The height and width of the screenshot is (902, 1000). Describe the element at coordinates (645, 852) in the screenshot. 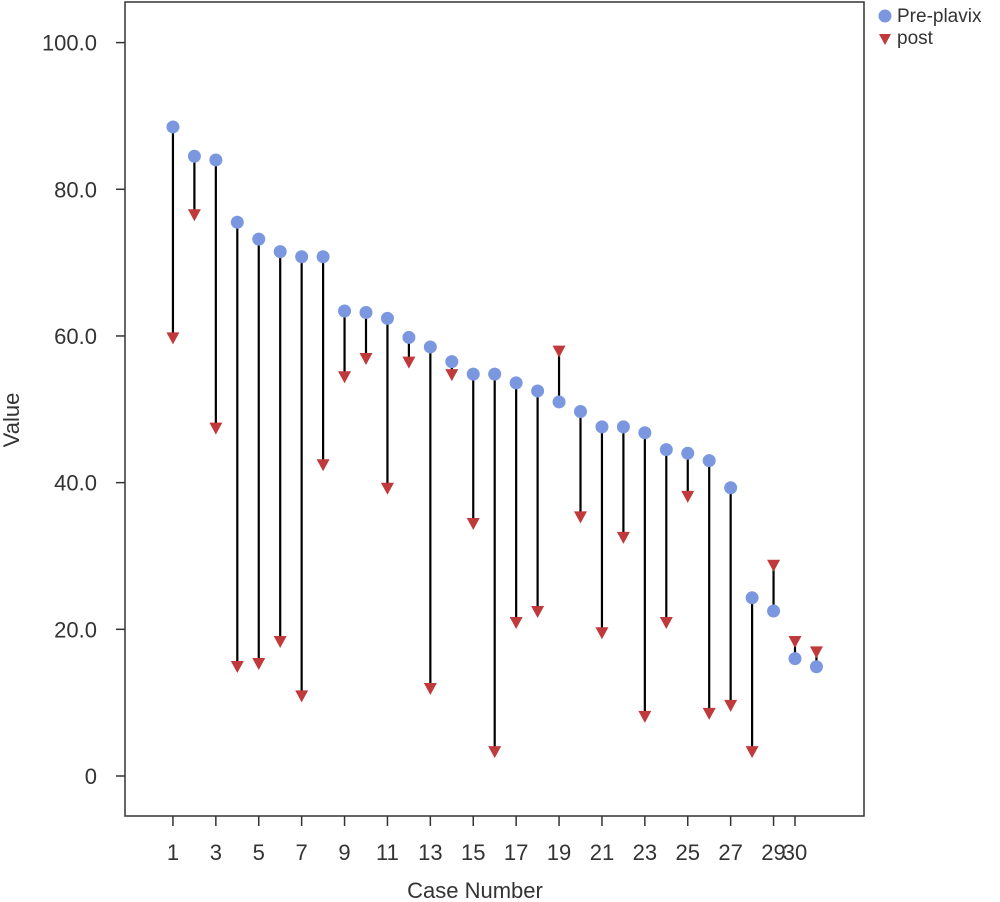

I see `x-tick-label: 23` at that location.